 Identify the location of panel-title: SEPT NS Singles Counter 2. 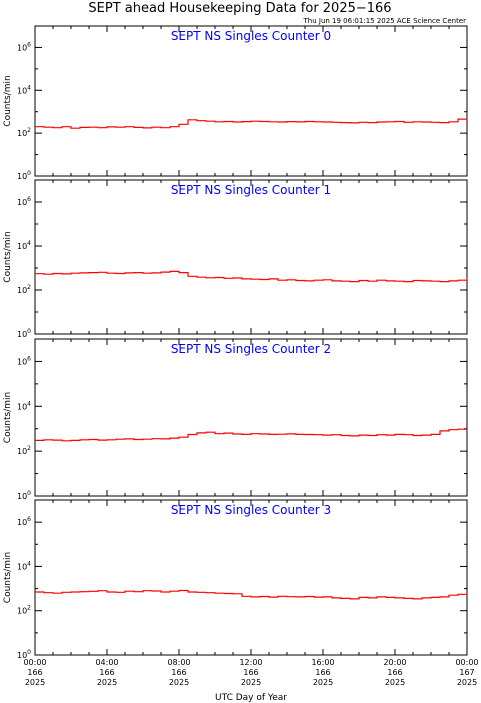
(251, 349).